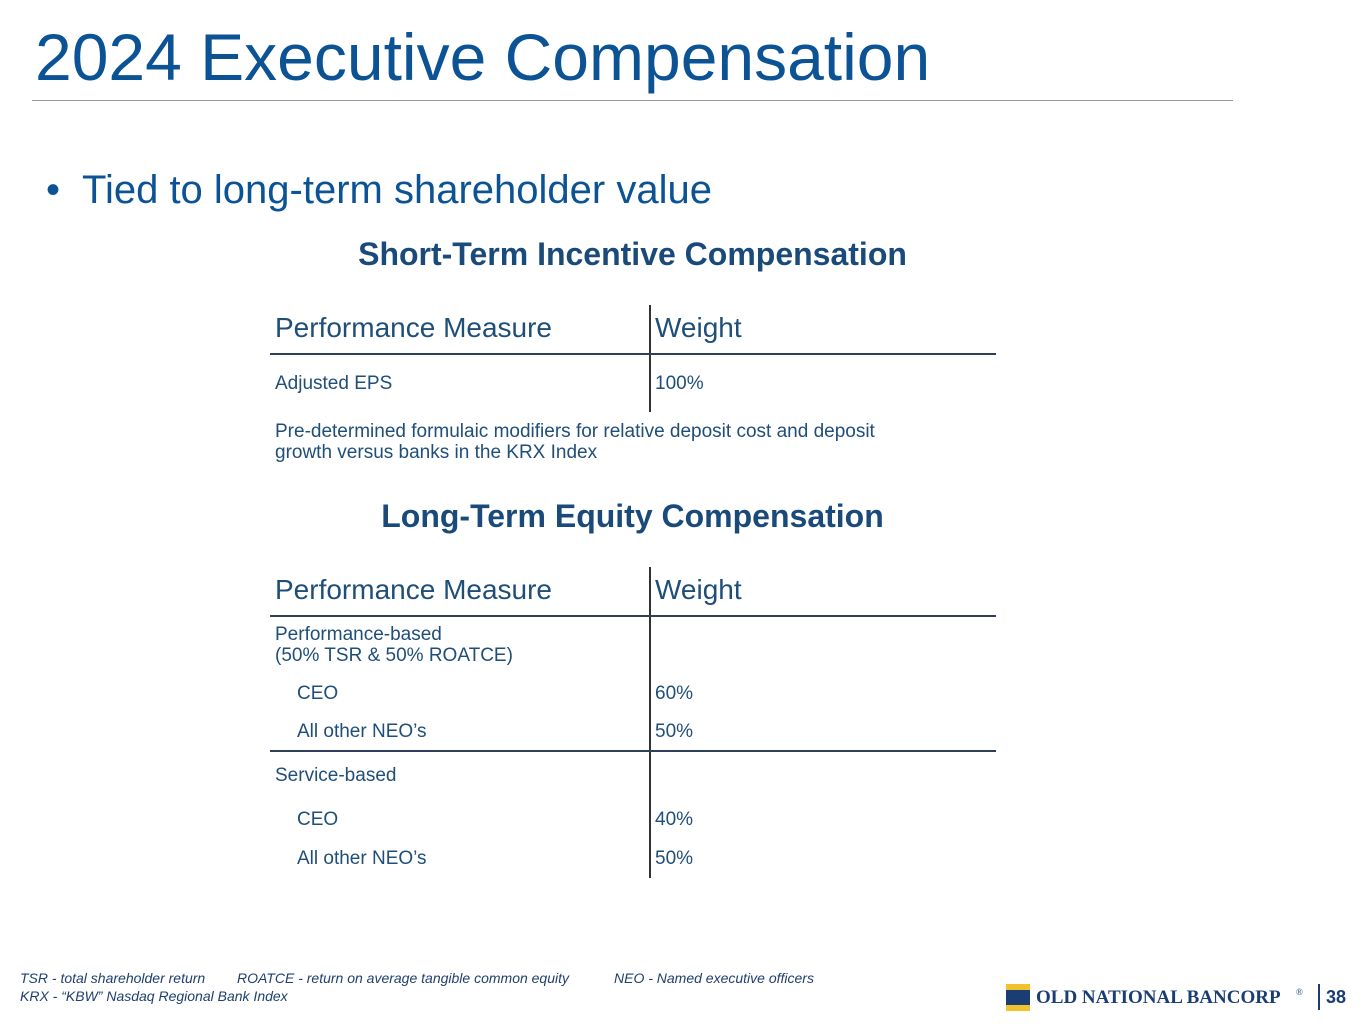 This screenshot has height=1024, width=1365. I want to click on note: growth versus banks in the KRX Index, so click(436, 452).